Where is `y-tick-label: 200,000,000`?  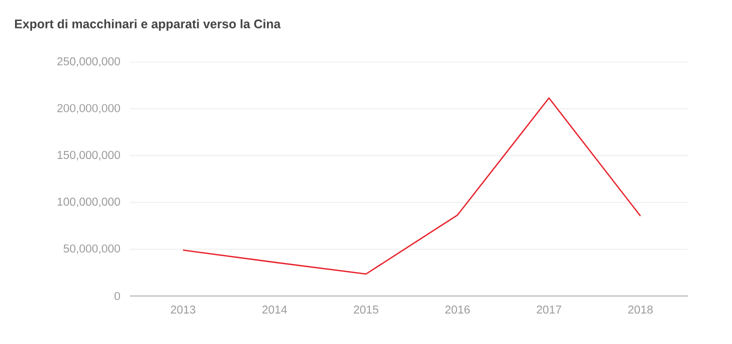 y-tick-label: 200,000,000 is located at coordinates (88, 109).